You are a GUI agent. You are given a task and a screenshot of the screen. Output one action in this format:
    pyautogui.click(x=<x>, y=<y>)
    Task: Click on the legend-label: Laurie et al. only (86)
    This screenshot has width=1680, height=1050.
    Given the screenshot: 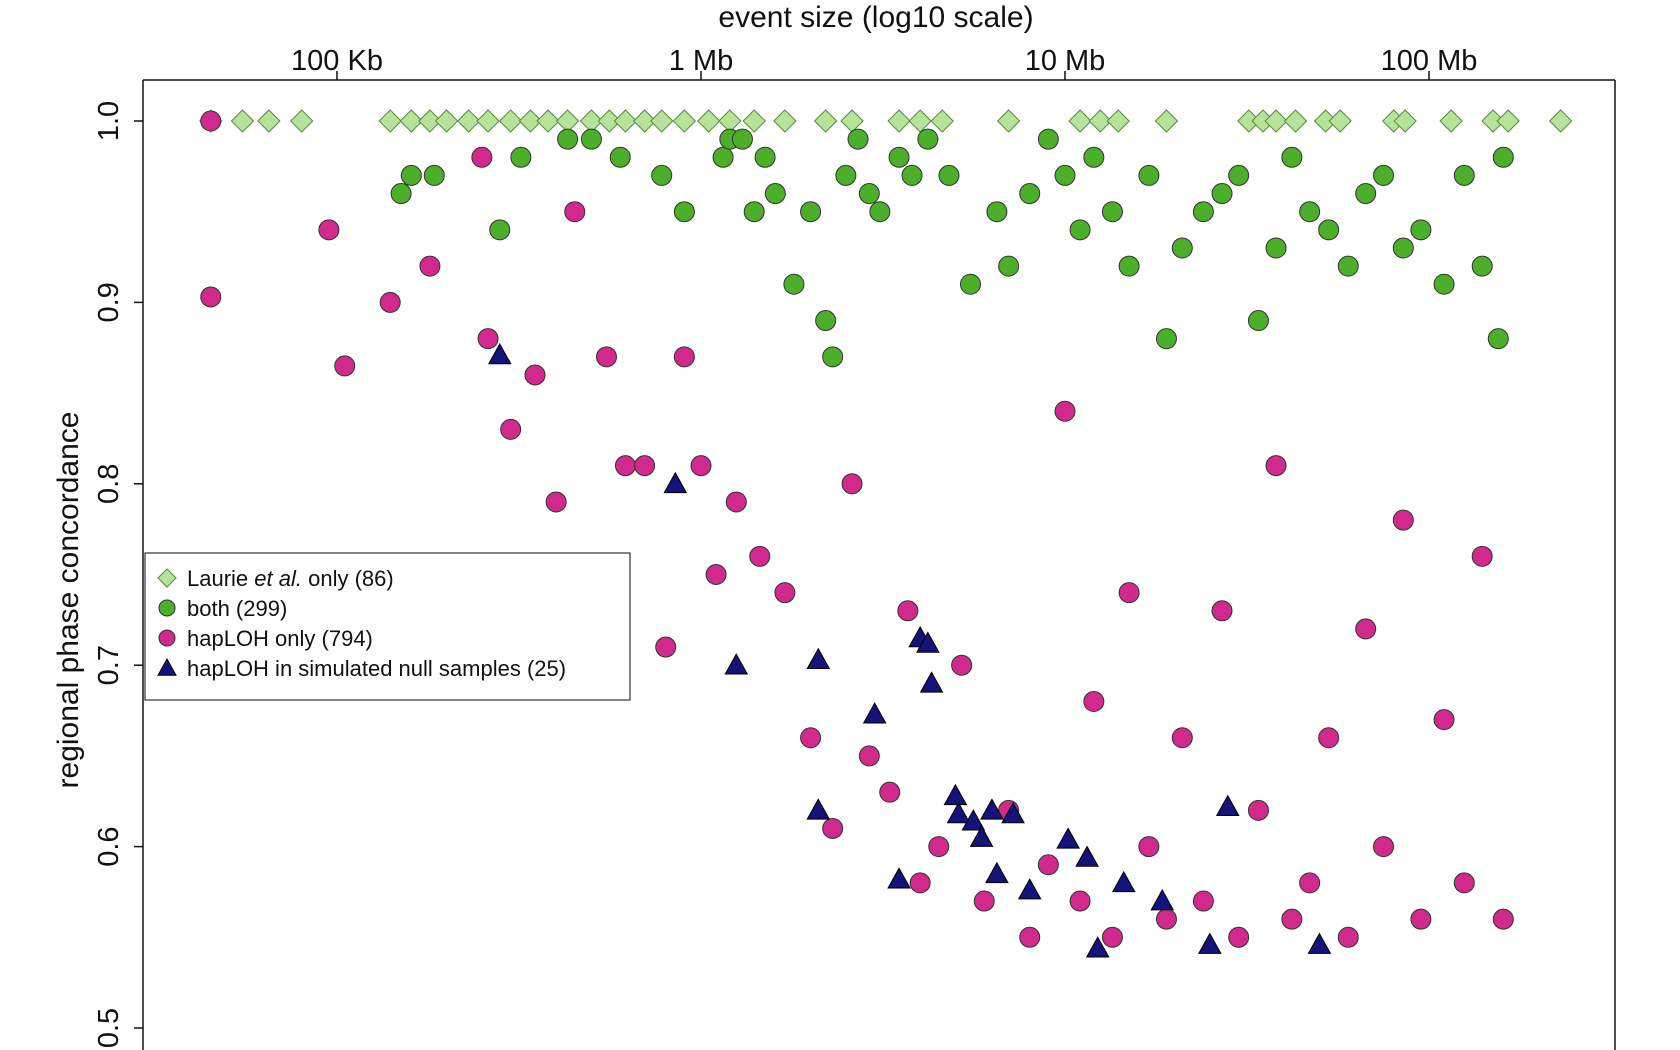 What is the action you would take?
    pyautogui.click(x=290, y=578)
    